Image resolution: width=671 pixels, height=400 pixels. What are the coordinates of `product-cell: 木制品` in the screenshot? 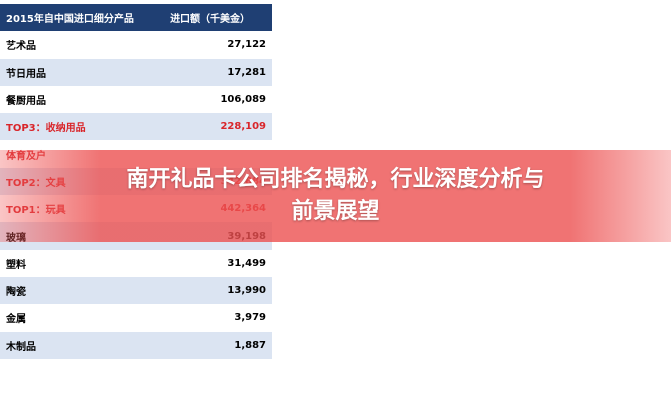 It's located at (21, 347).